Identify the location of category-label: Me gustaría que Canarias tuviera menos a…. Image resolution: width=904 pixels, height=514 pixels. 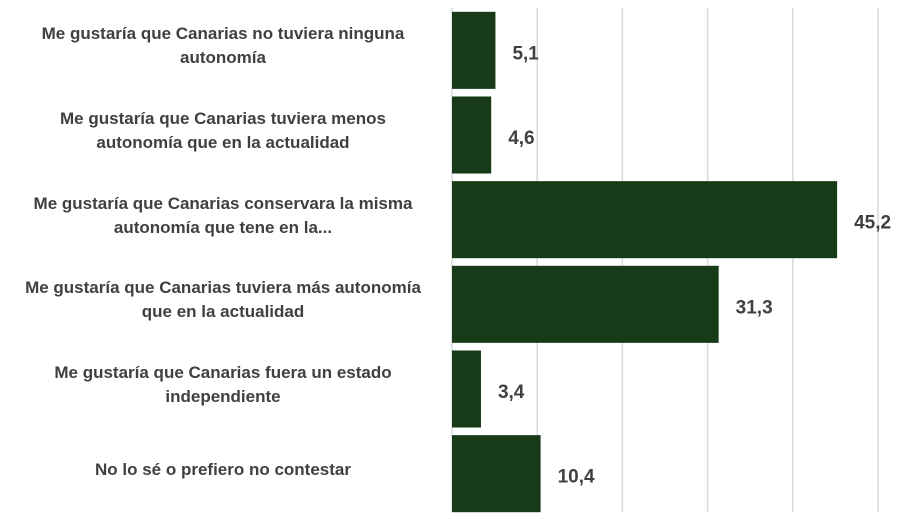
(223, 130).